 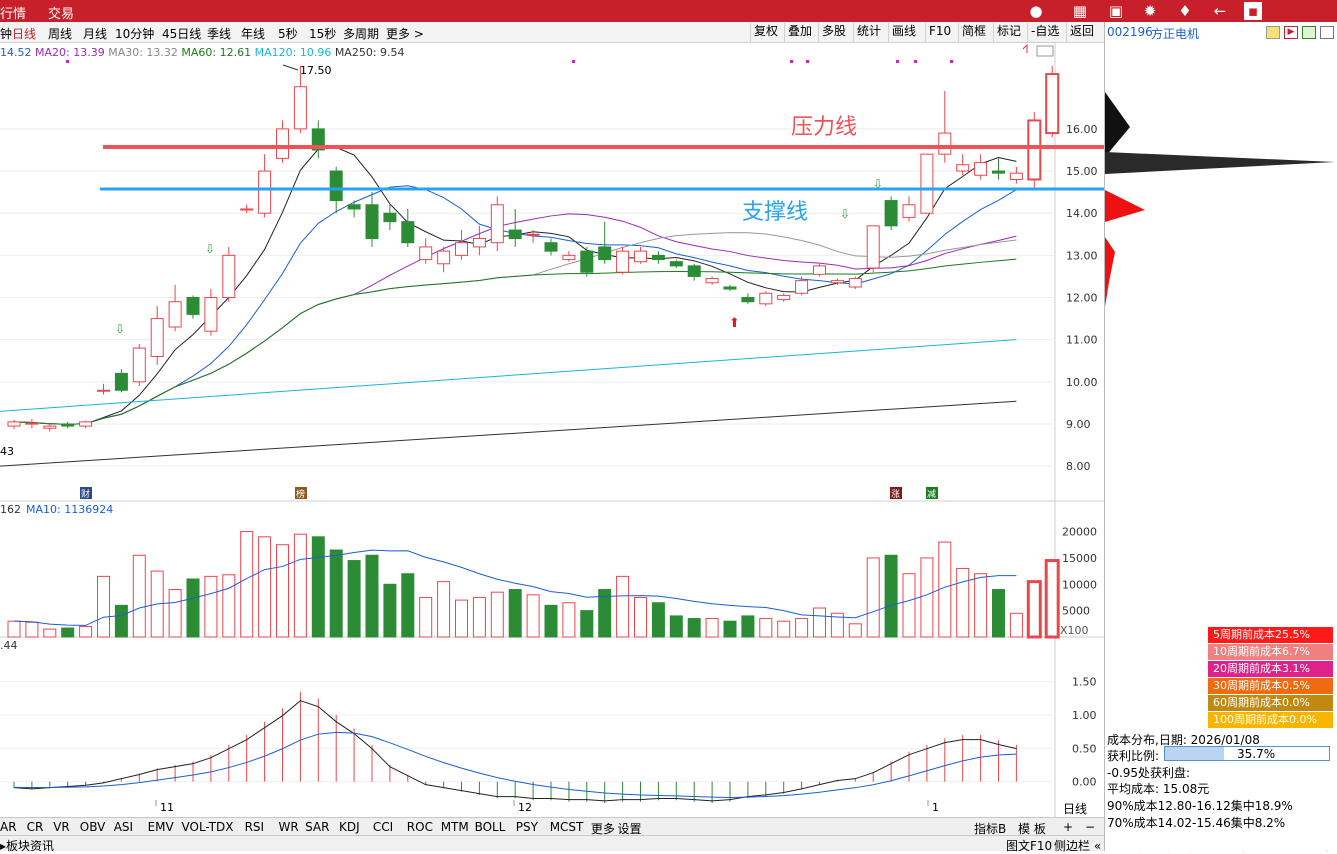 What do you see at coordinates (1090, 827) in the screenshot?
I see `indicator-minus: −` at bounding box center [1090, 827].